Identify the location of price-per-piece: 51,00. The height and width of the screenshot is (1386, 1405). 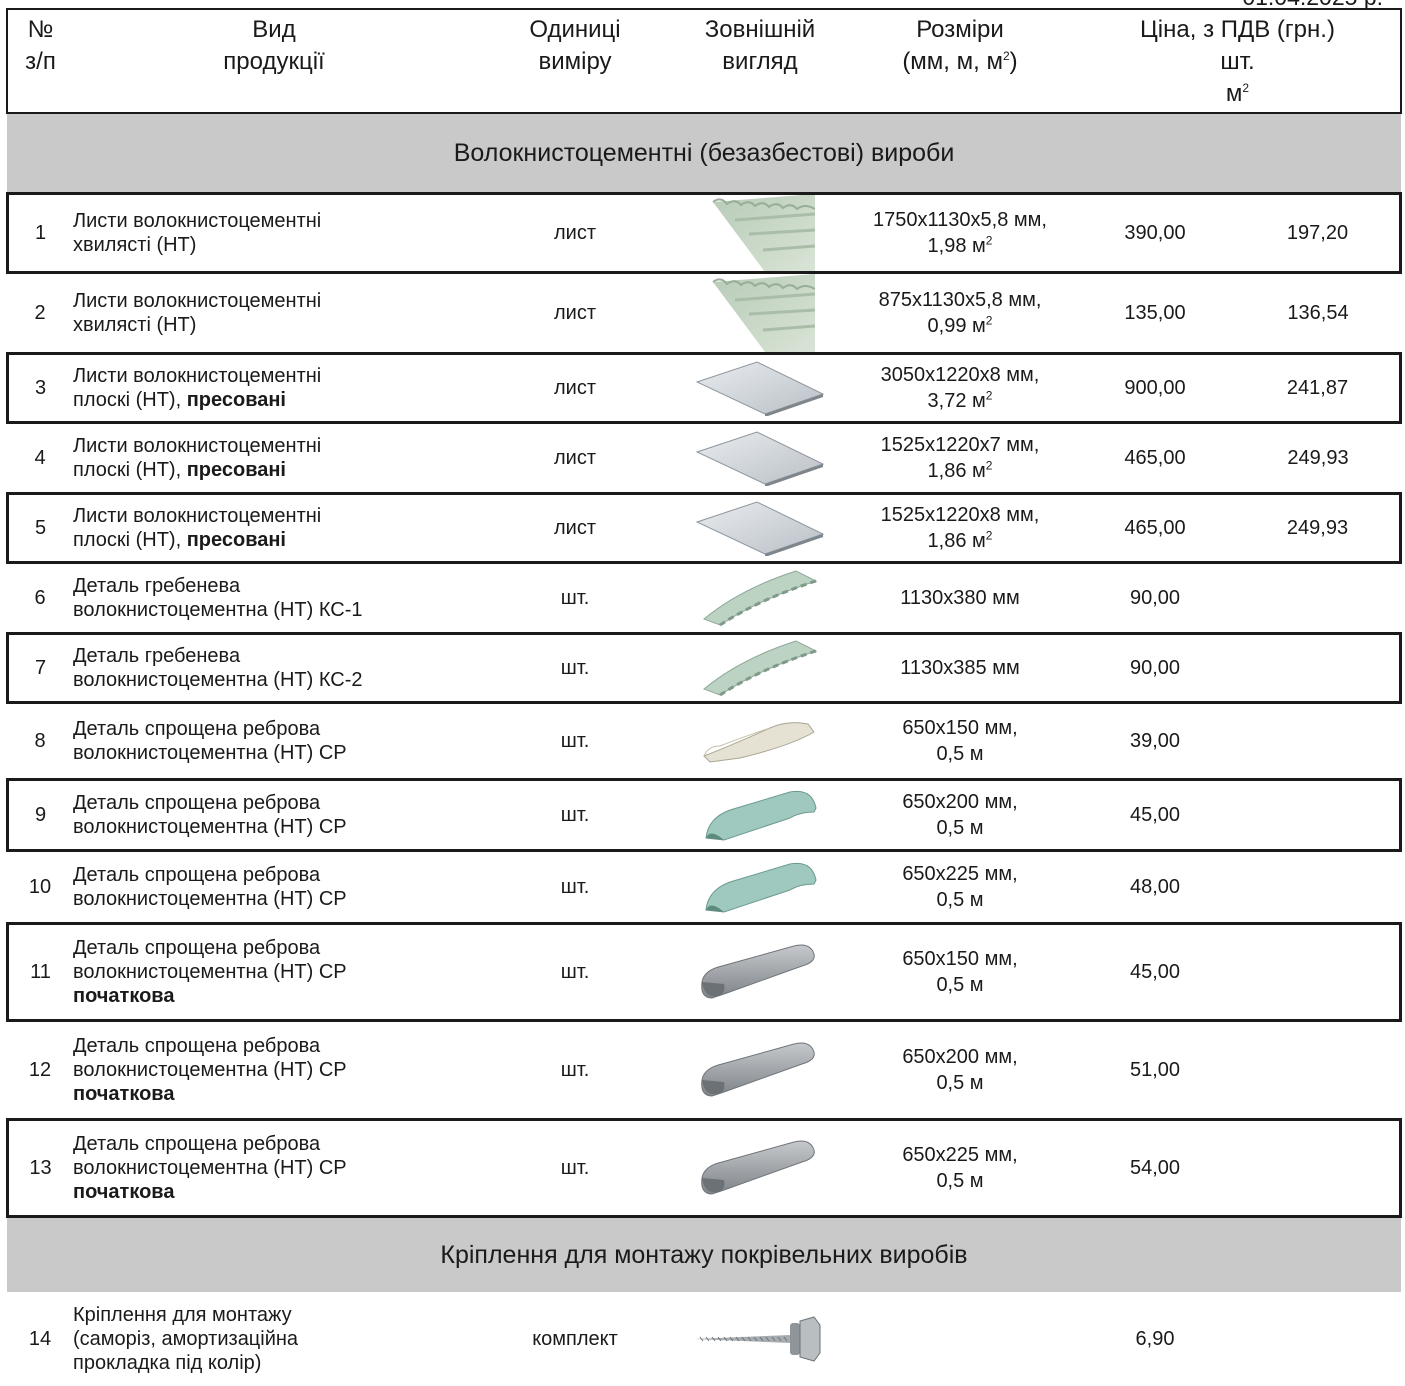
(1155, 1069).